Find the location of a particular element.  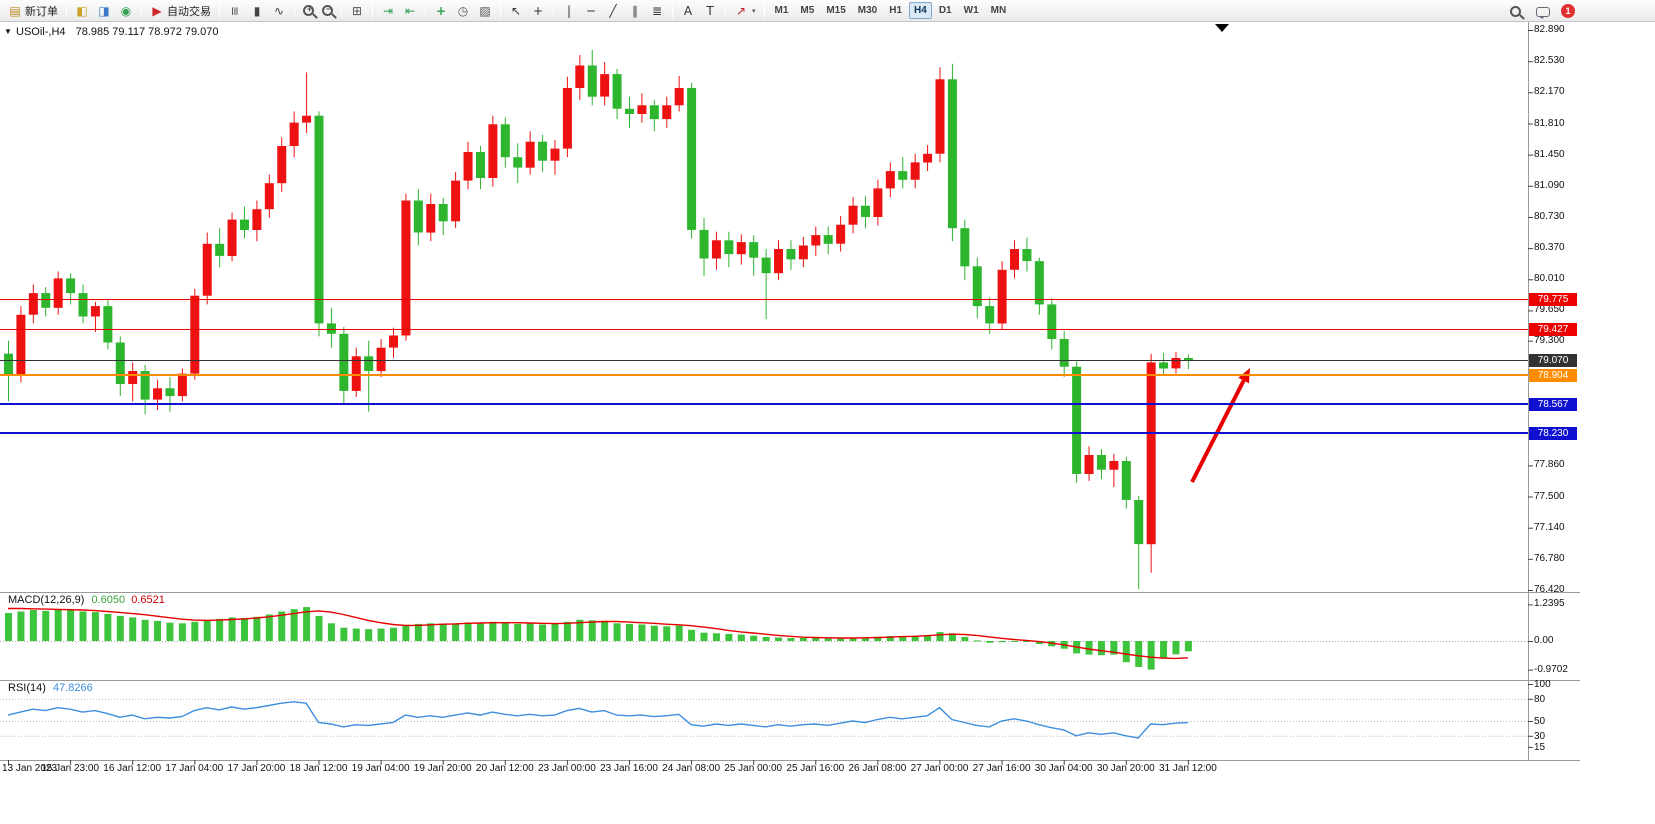

price-tick-label: 81.450 is located at coordinates (1549, 154).